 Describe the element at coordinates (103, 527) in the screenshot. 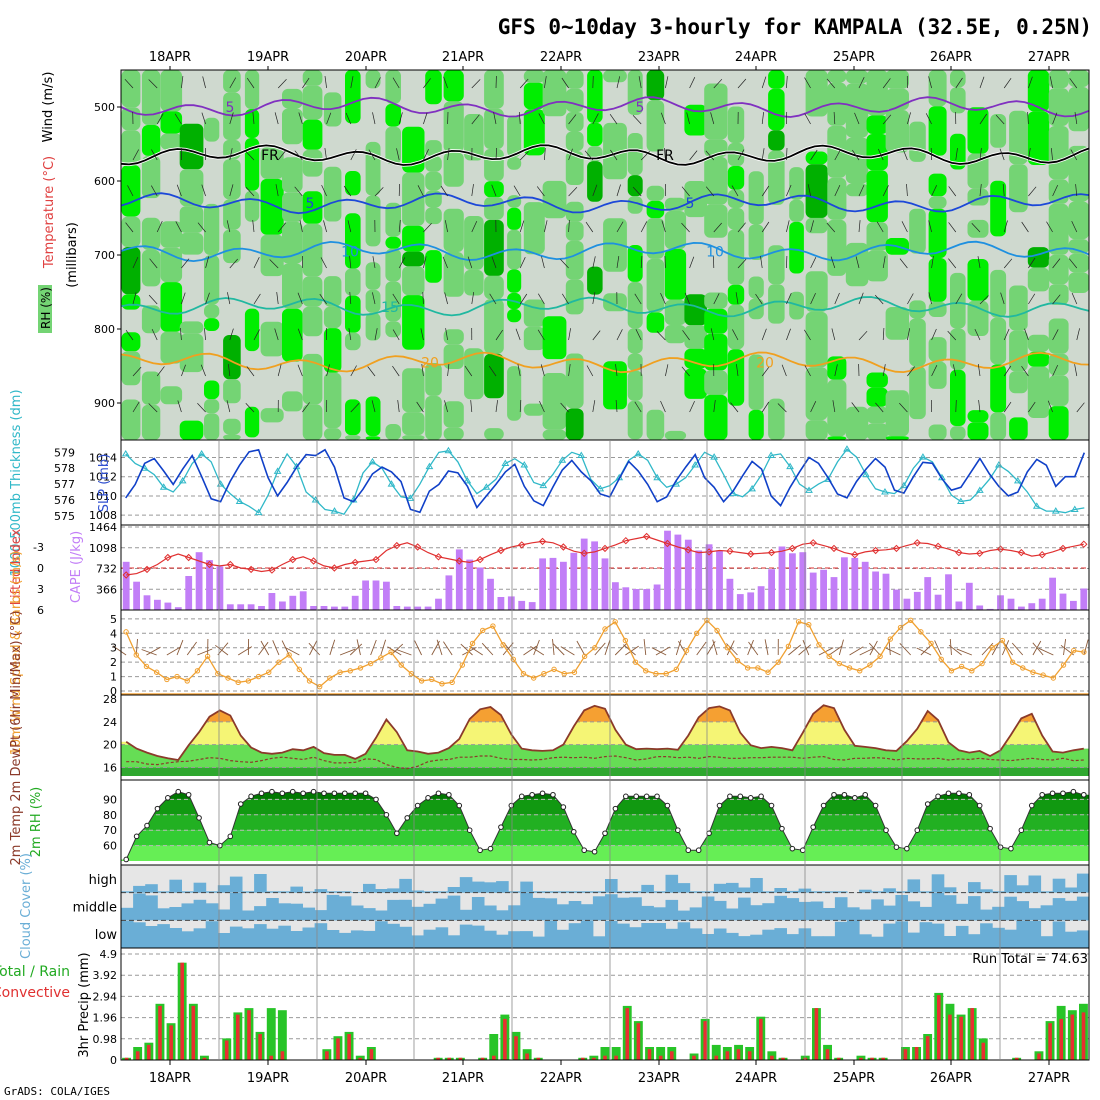

I see `cape-tick-label: 1464` at that location.